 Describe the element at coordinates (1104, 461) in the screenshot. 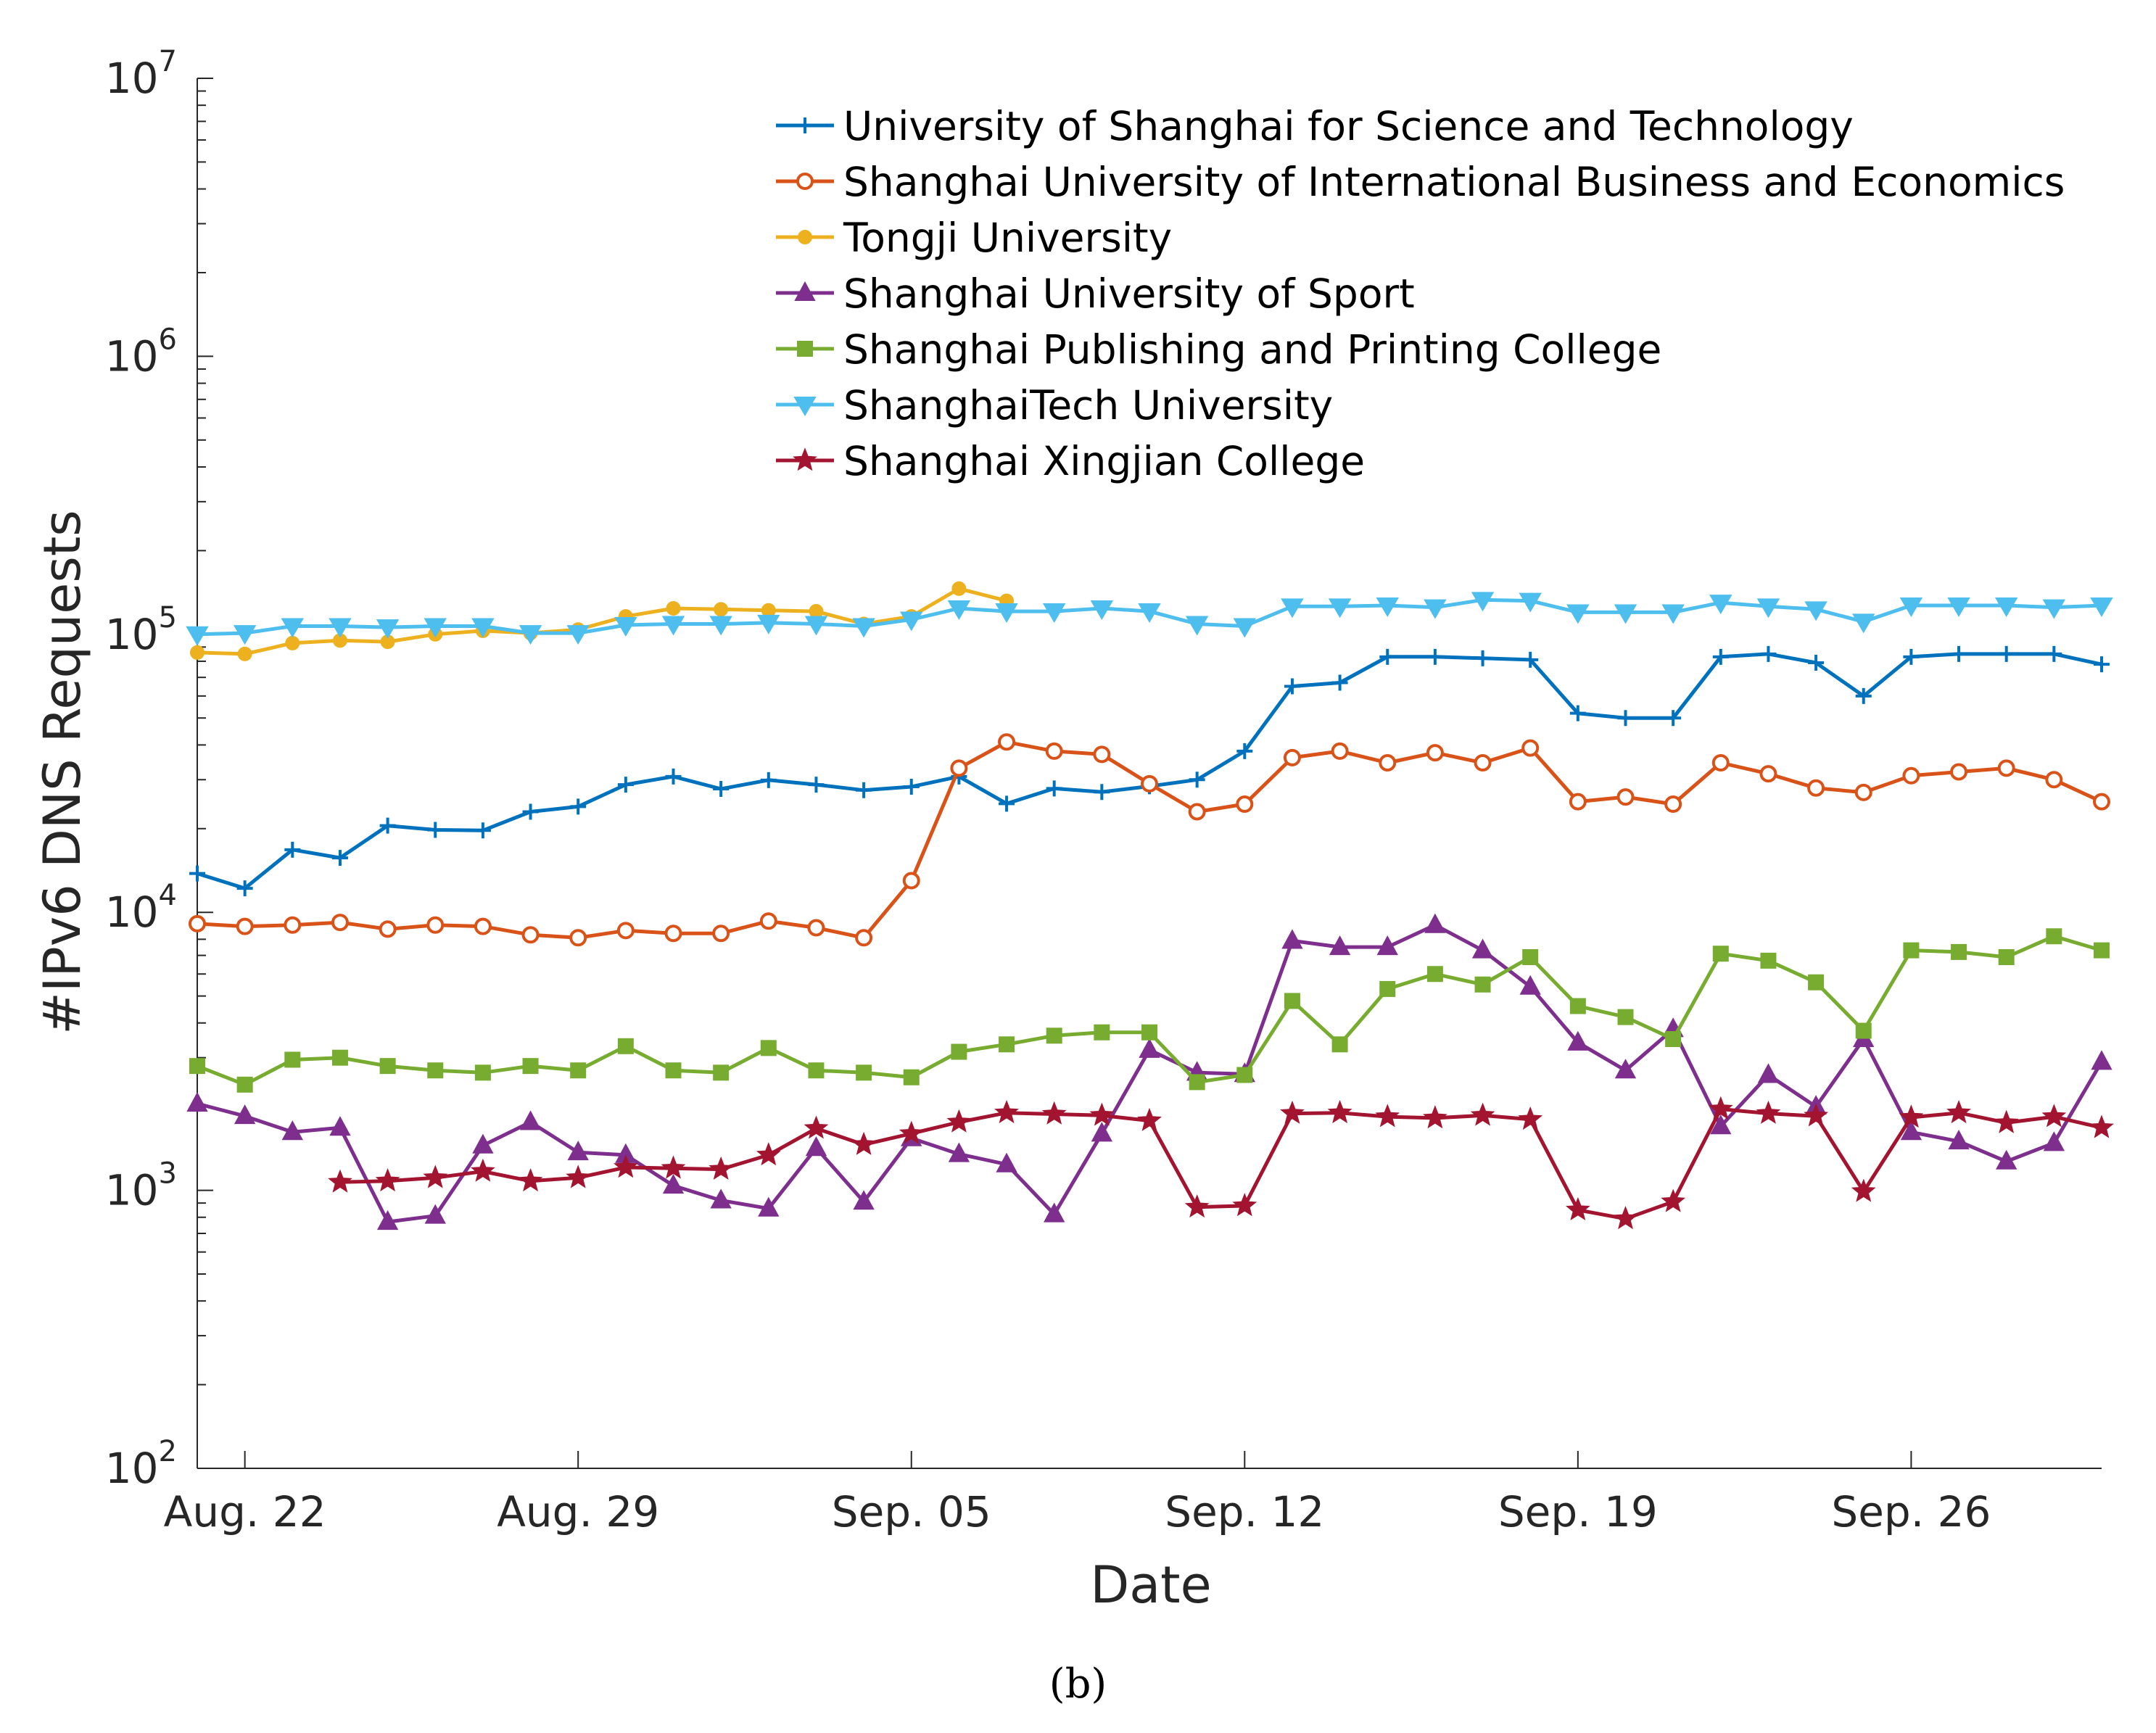

I see `legend-label: Shanghai Xingjian College` at that location.